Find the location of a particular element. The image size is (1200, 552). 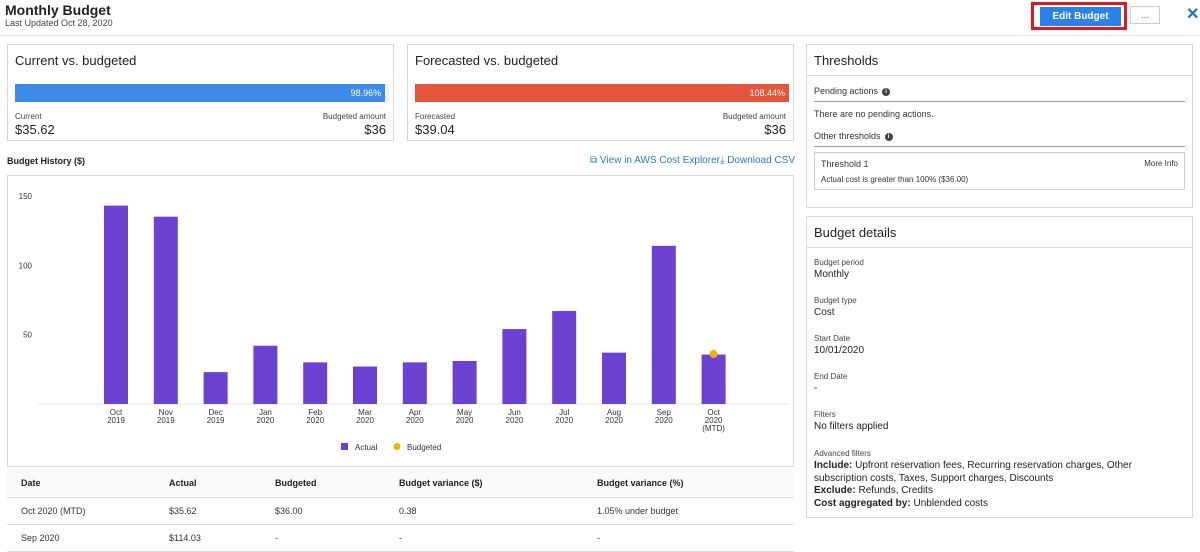

pending-actions-text: There are no pending actions. is located at coordinates (874, 114).